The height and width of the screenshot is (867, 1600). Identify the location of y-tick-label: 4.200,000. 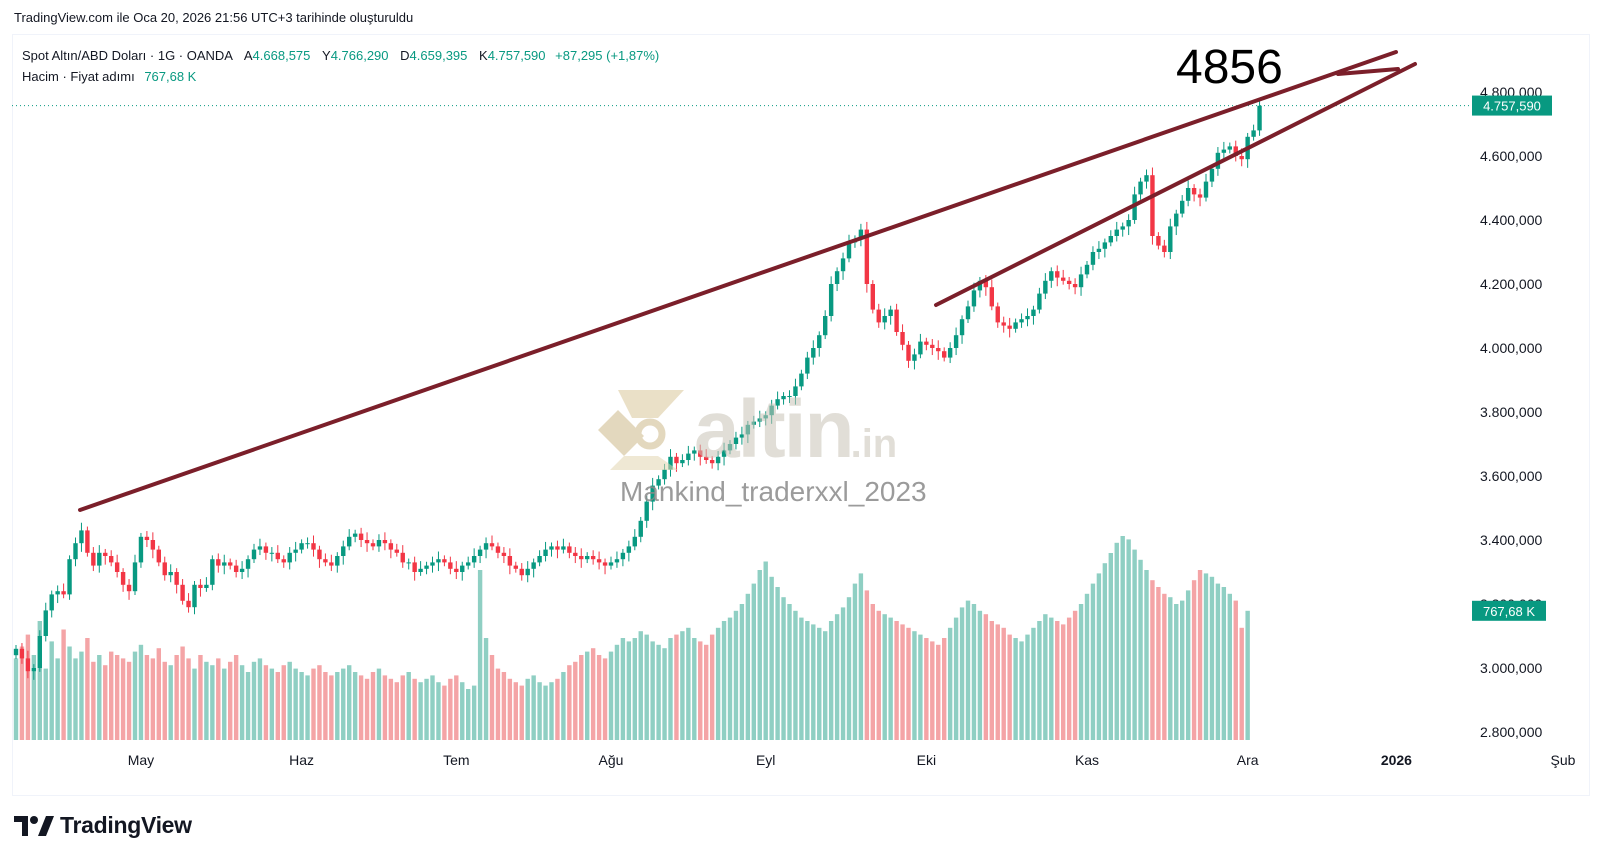
(1511, 284).